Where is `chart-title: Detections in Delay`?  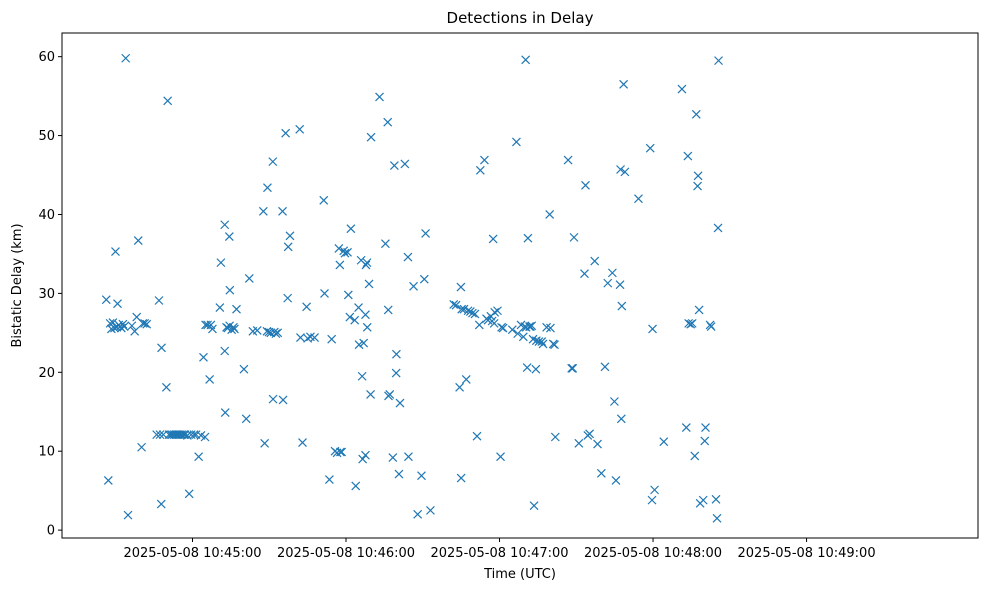 chart-title: Detections in Delay is located at coordinates (520, 18).